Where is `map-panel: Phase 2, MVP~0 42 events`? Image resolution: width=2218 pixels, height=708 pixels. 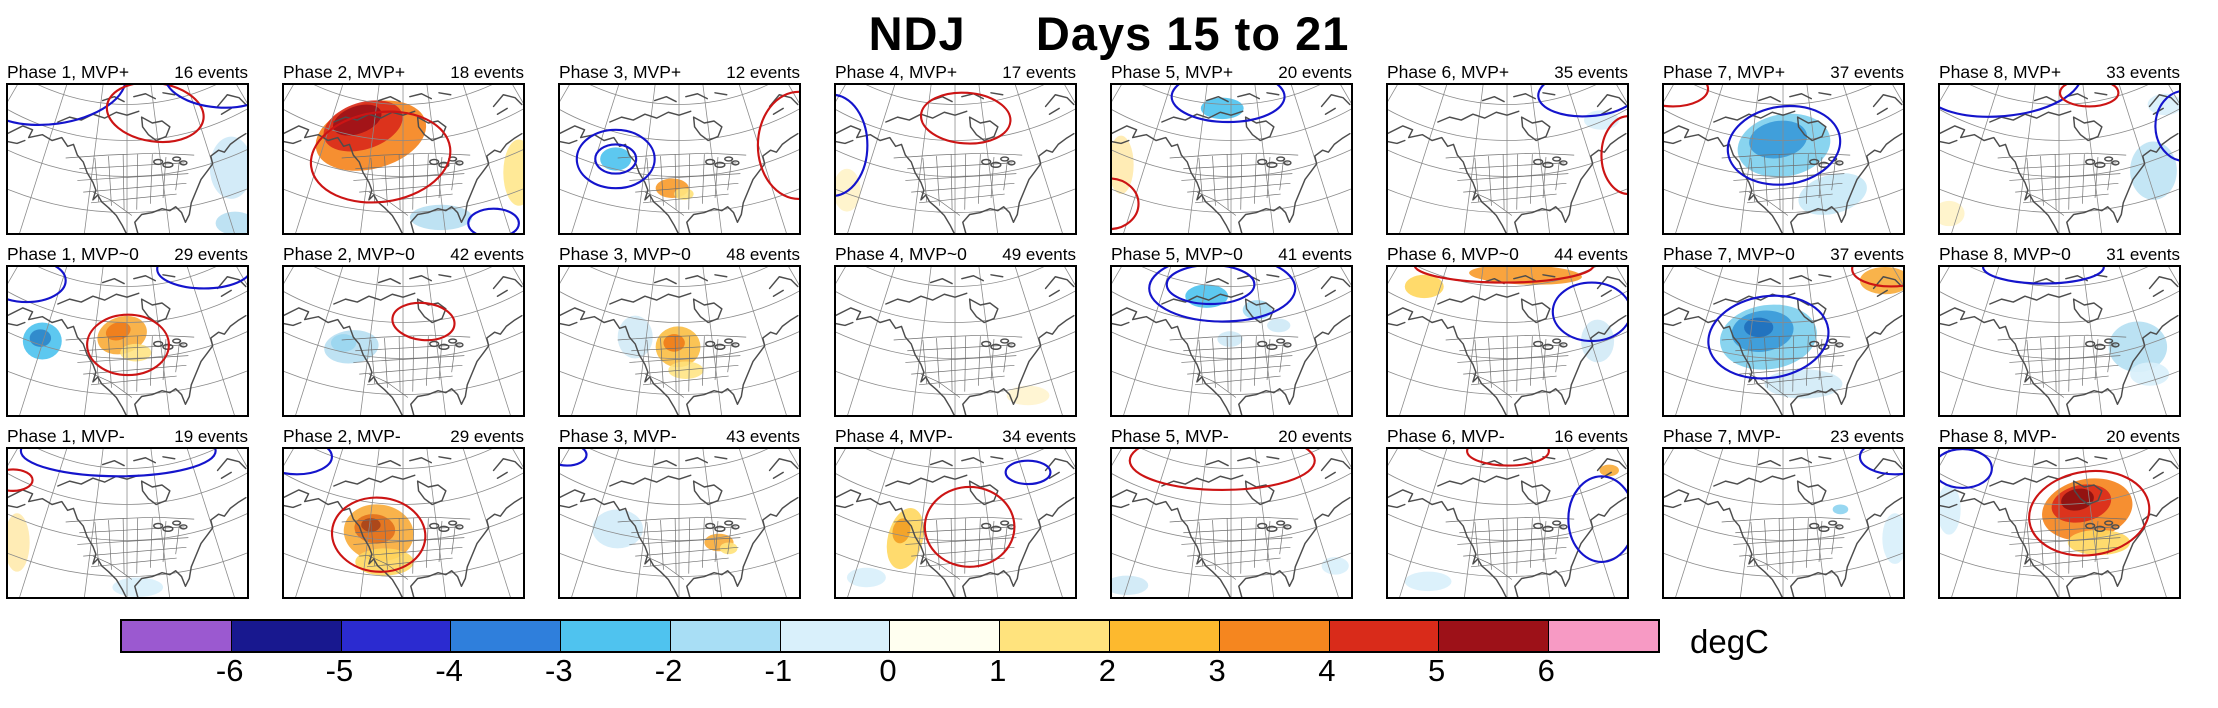
map-panel: Phase 2, MVP~0 42 events is located at coordinates (403, 330).